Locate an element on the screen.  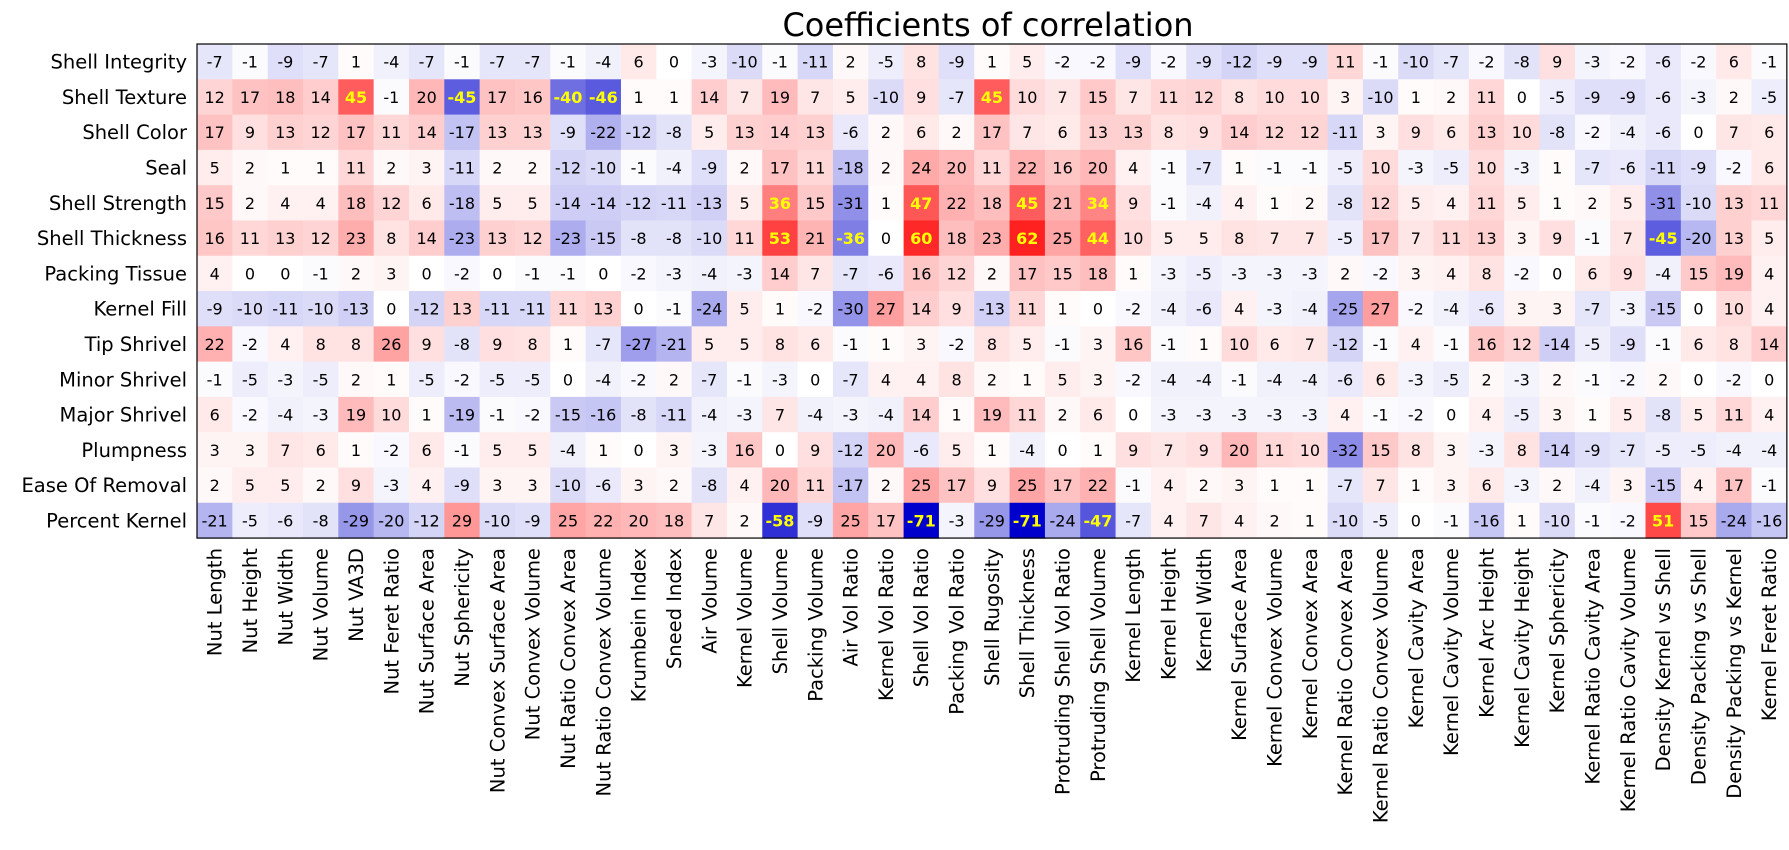
cell-value-label: 23 is located at coordinates (992, 238).